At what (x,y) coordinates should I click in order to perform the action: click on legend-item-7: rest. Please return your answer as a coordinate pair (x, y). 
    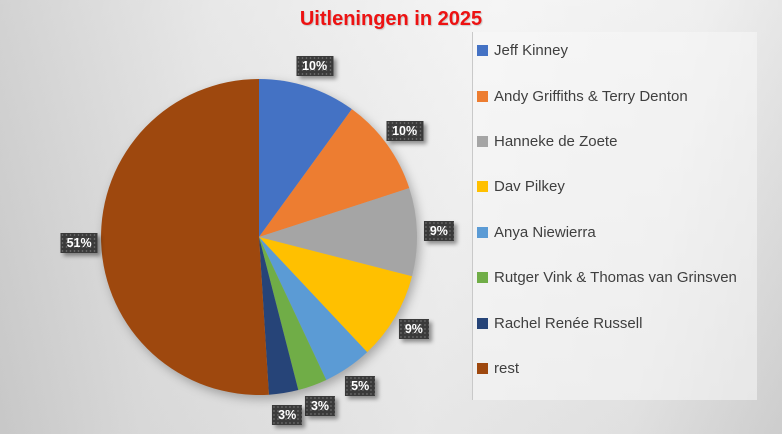
    Looking at the image, I should click on (617, 368).